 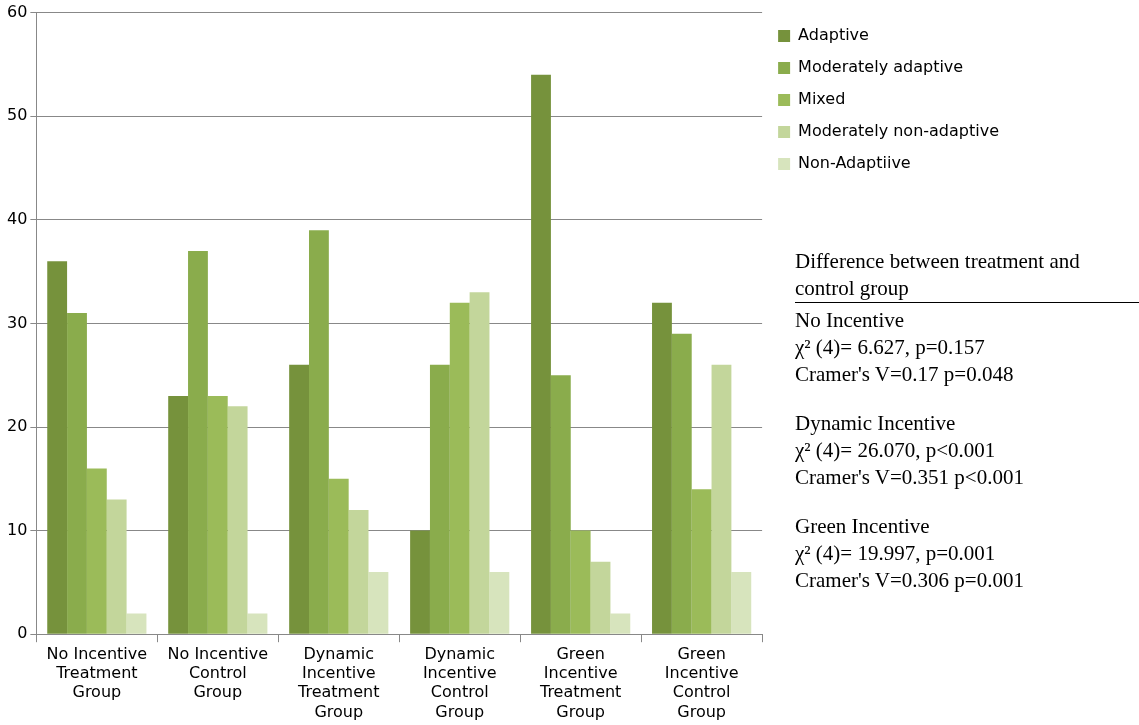 What do you see at coordinates (218, 672) in the screenshot?
I see `x-tick-label: No Incentive Control Group` at bounding box center [218, 672].